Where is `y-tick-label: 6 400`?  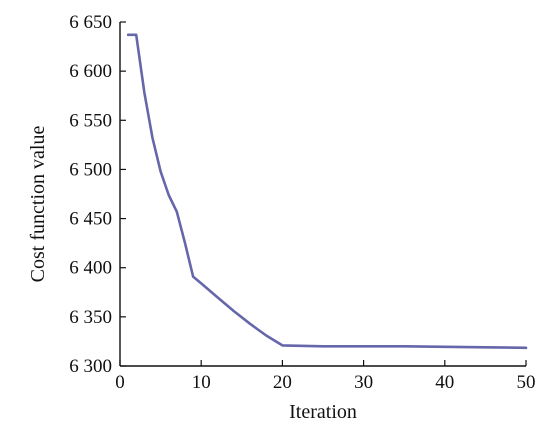 y-tick-label: 6 400 is located at coordinates (90, 268).